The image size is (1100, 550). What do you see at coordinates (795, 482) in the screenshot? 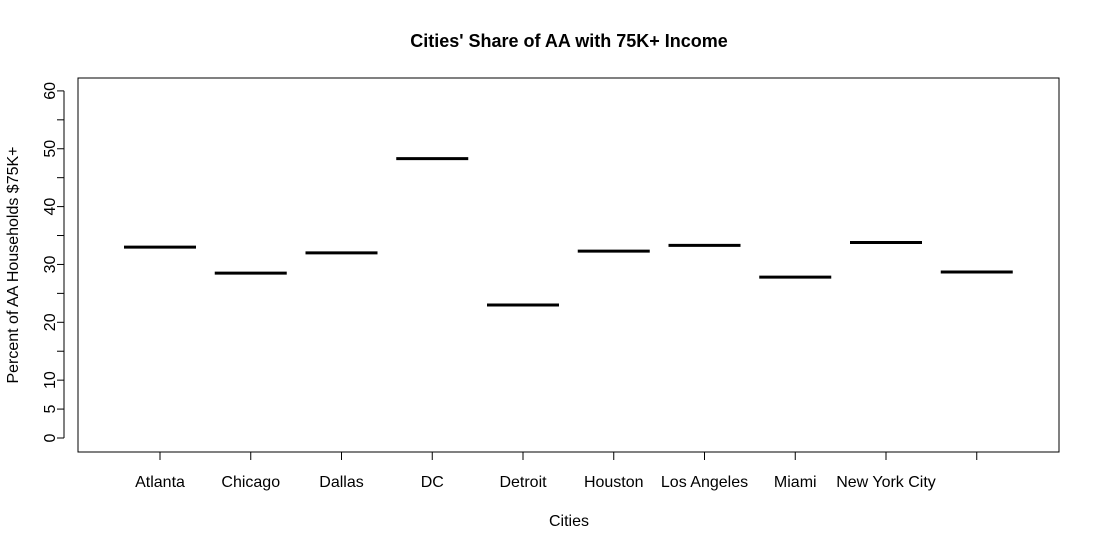
I see `x-tick-label: Miami` at bounding box center [795, 482].